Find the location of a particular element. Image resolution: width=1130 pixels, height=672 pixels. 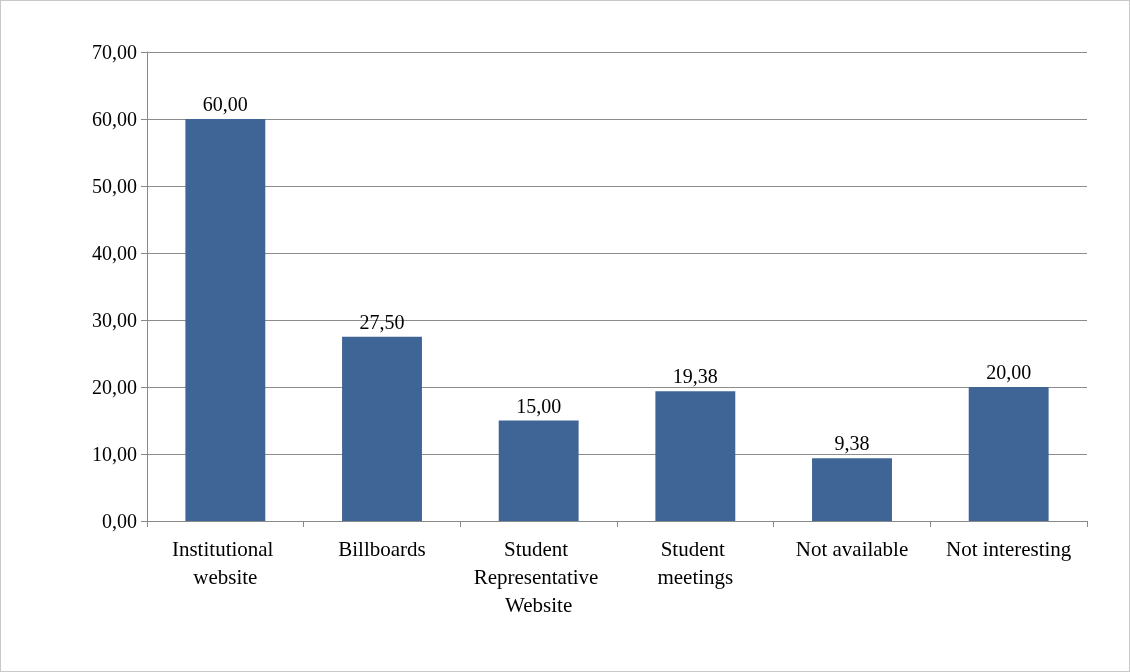

data-label: 20,00 is located at coordinates (1009, 372).